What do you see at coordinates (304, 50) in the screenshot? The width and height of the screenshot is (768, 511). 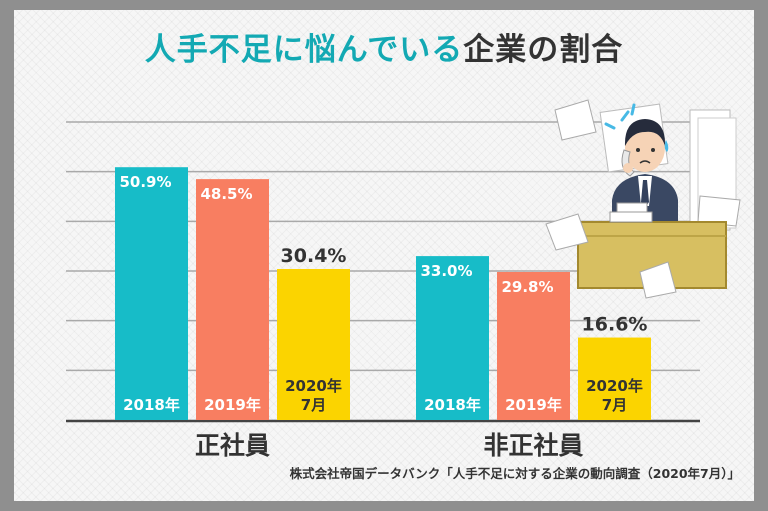 I see `chart-title-accent: 人手不足に悩んでいる` at bounding box center [304, 50].